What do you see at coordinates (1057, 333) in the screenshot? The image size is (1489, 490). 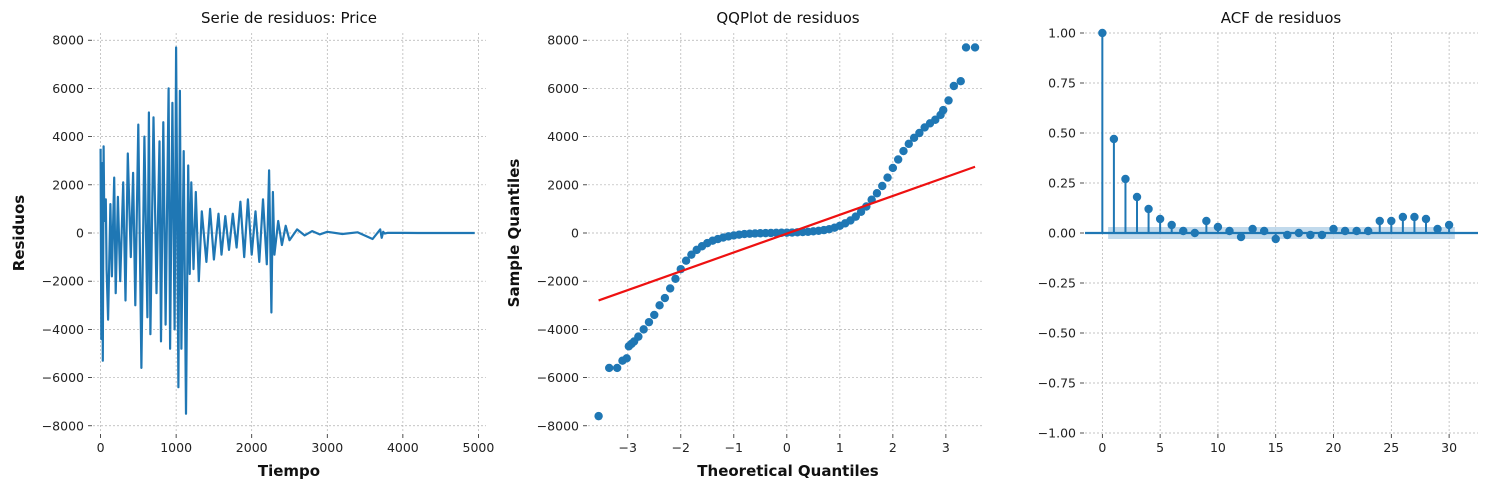 I see `y-tick-label: −0.50` at bounding box center [1057, 333].